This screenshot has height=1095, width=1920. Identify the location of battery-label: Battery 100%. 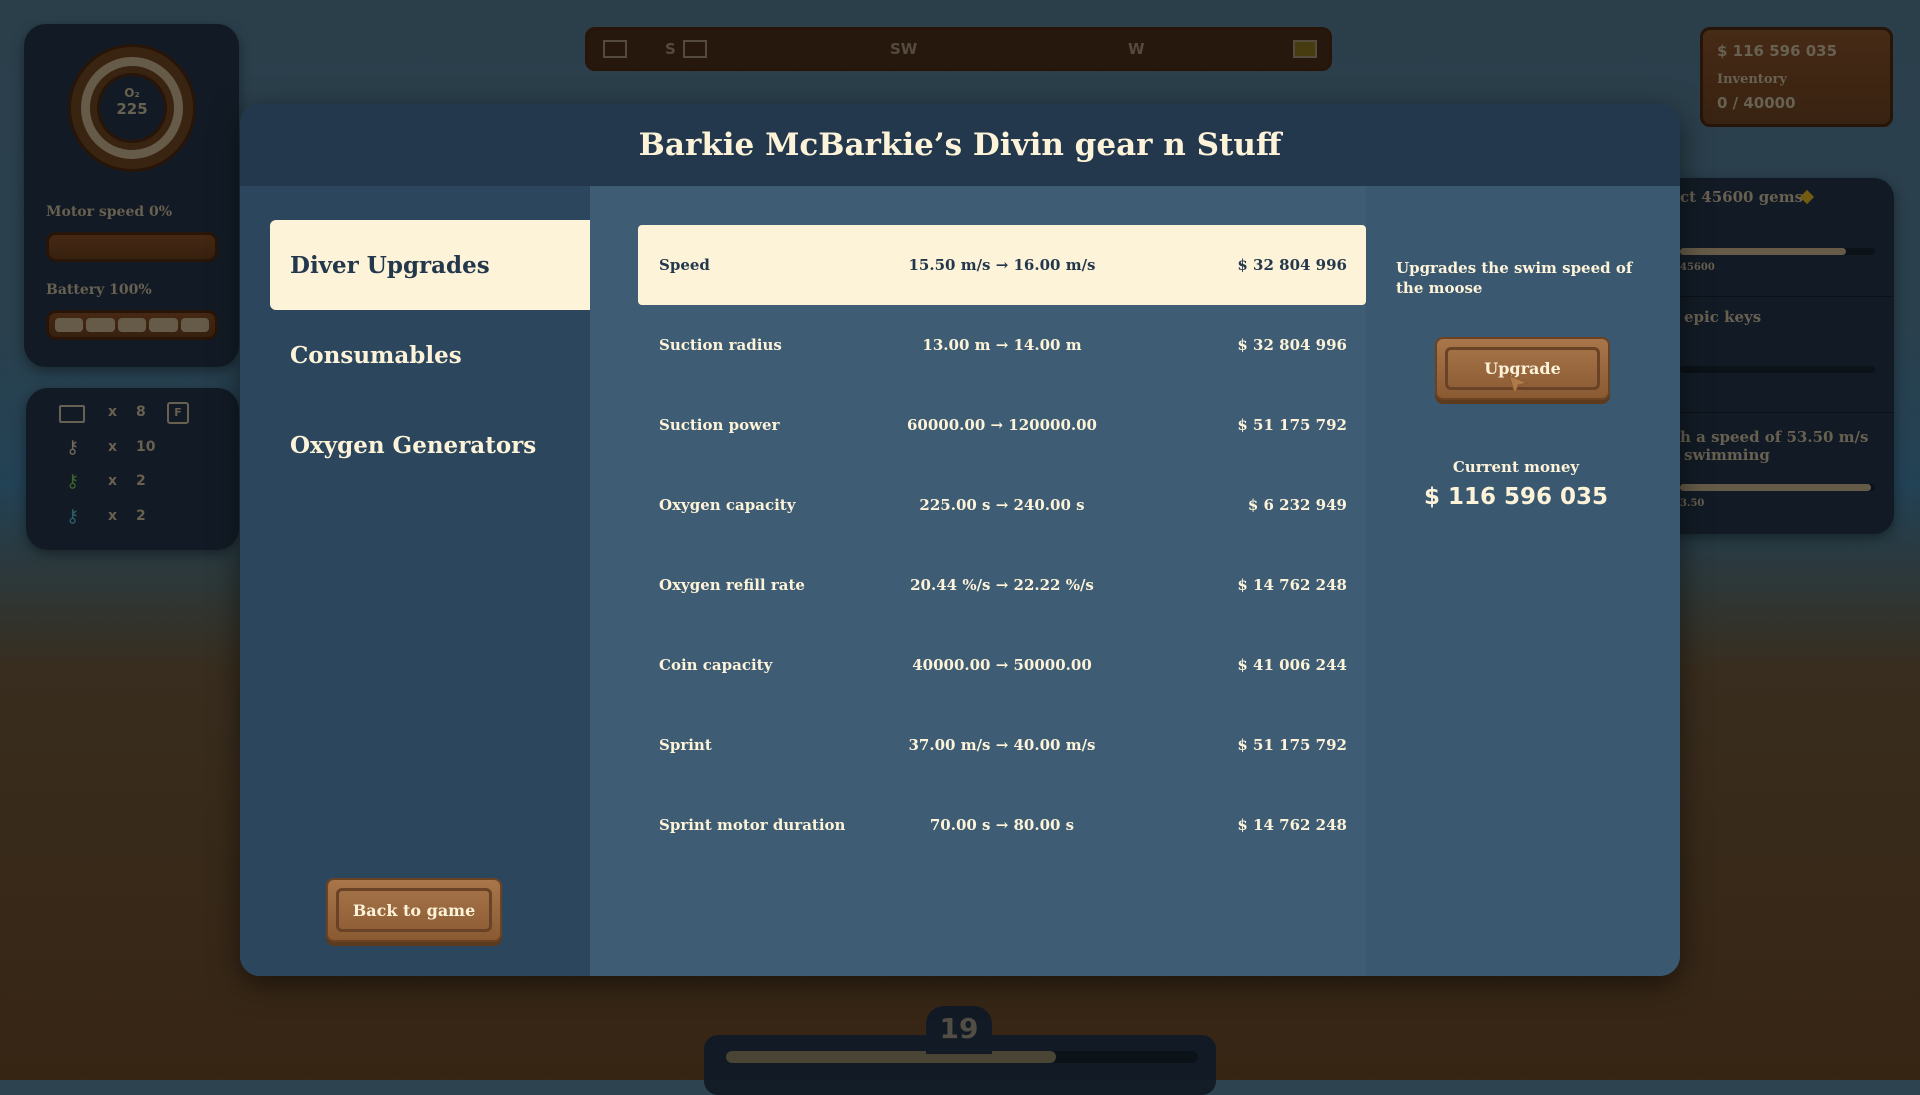
(99, 290).